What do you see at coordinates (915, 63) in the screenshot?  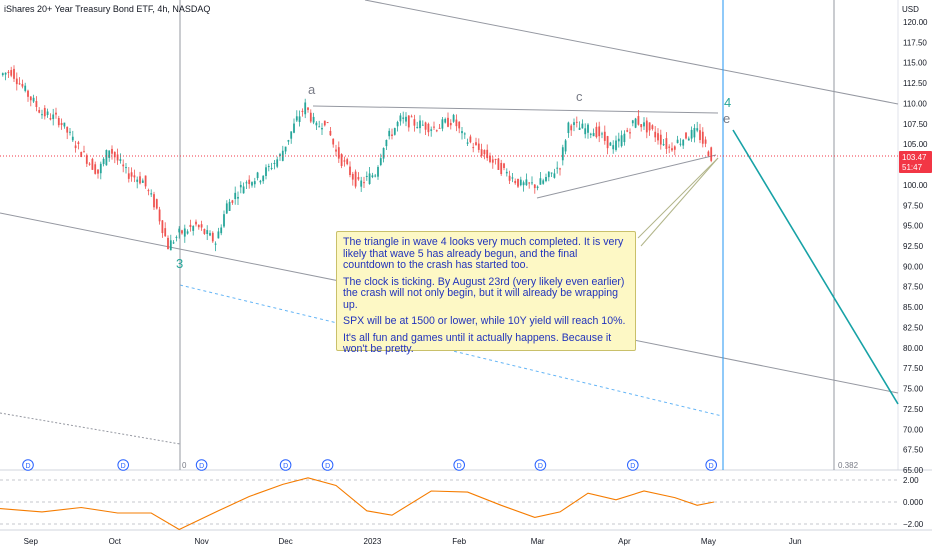 I see `y-tick-label: 115.00` at bounding box center [915, 63].